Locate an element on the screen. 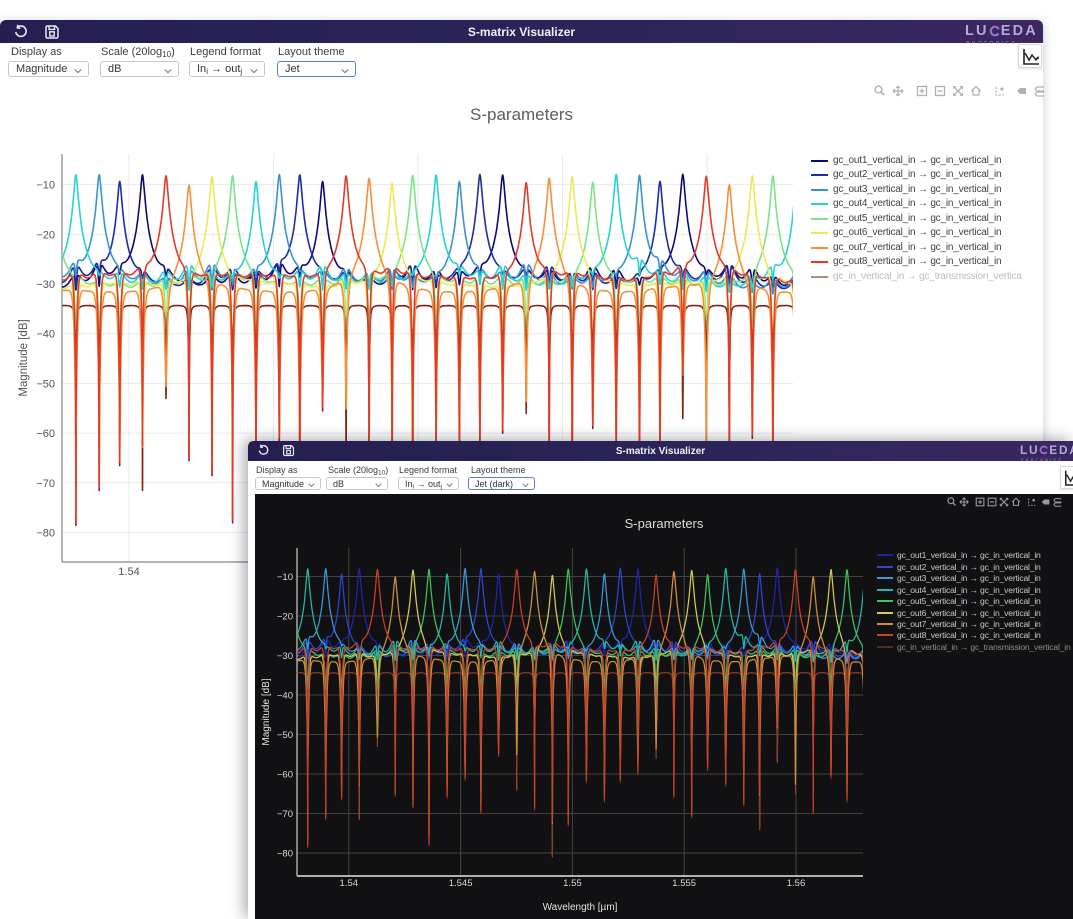 The height and width of the screenshot is (919, 1073). svg-text: 1.55 is located at coordinates (572, 883).